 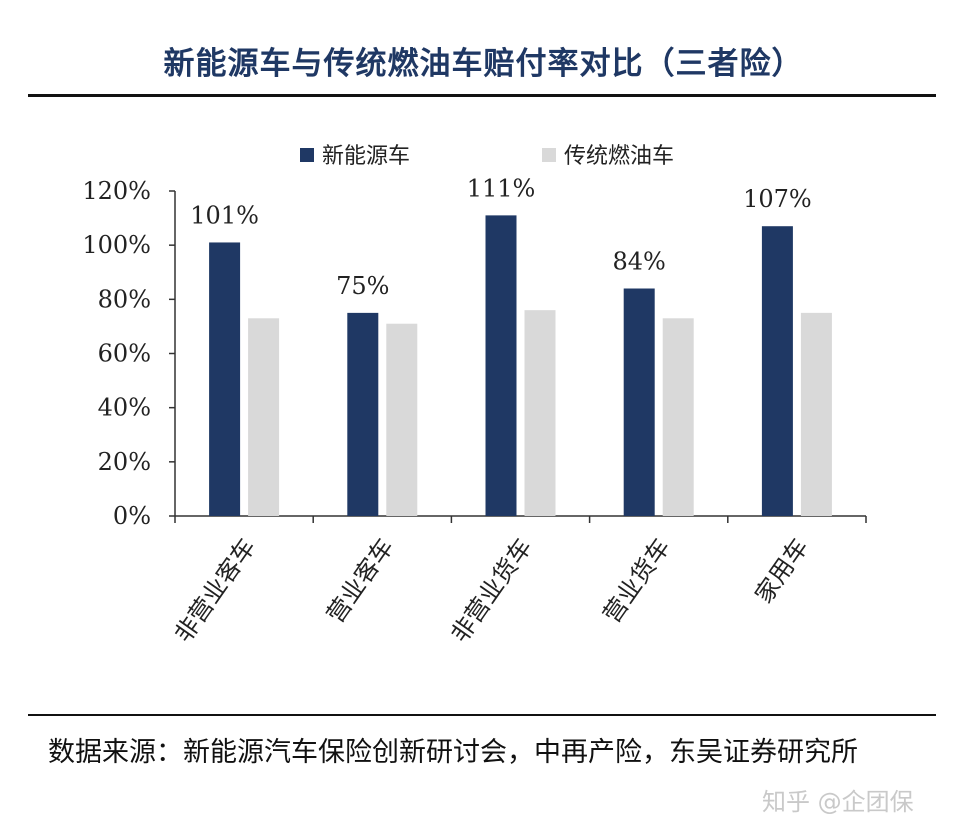 I want to click on x-category-label: 营业客车, so click(x=360, y=580).